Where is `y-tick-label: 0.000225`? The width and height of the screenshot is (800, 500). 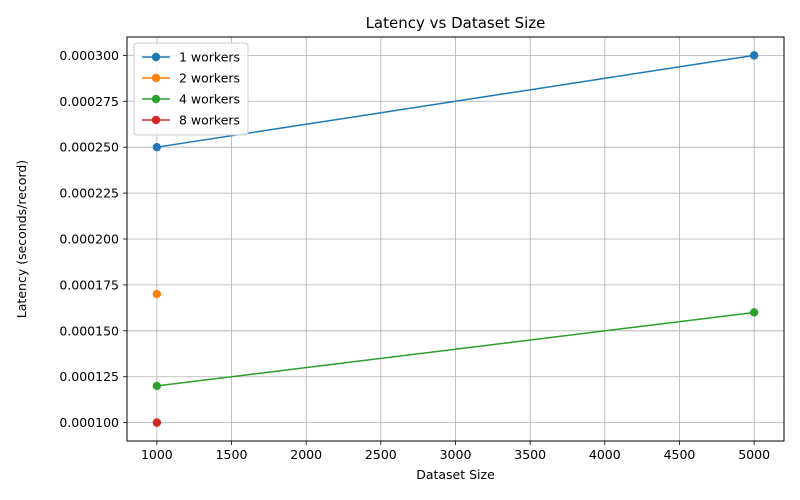 y-tick-label: 0.000225 is located at coordinates (89, 193).